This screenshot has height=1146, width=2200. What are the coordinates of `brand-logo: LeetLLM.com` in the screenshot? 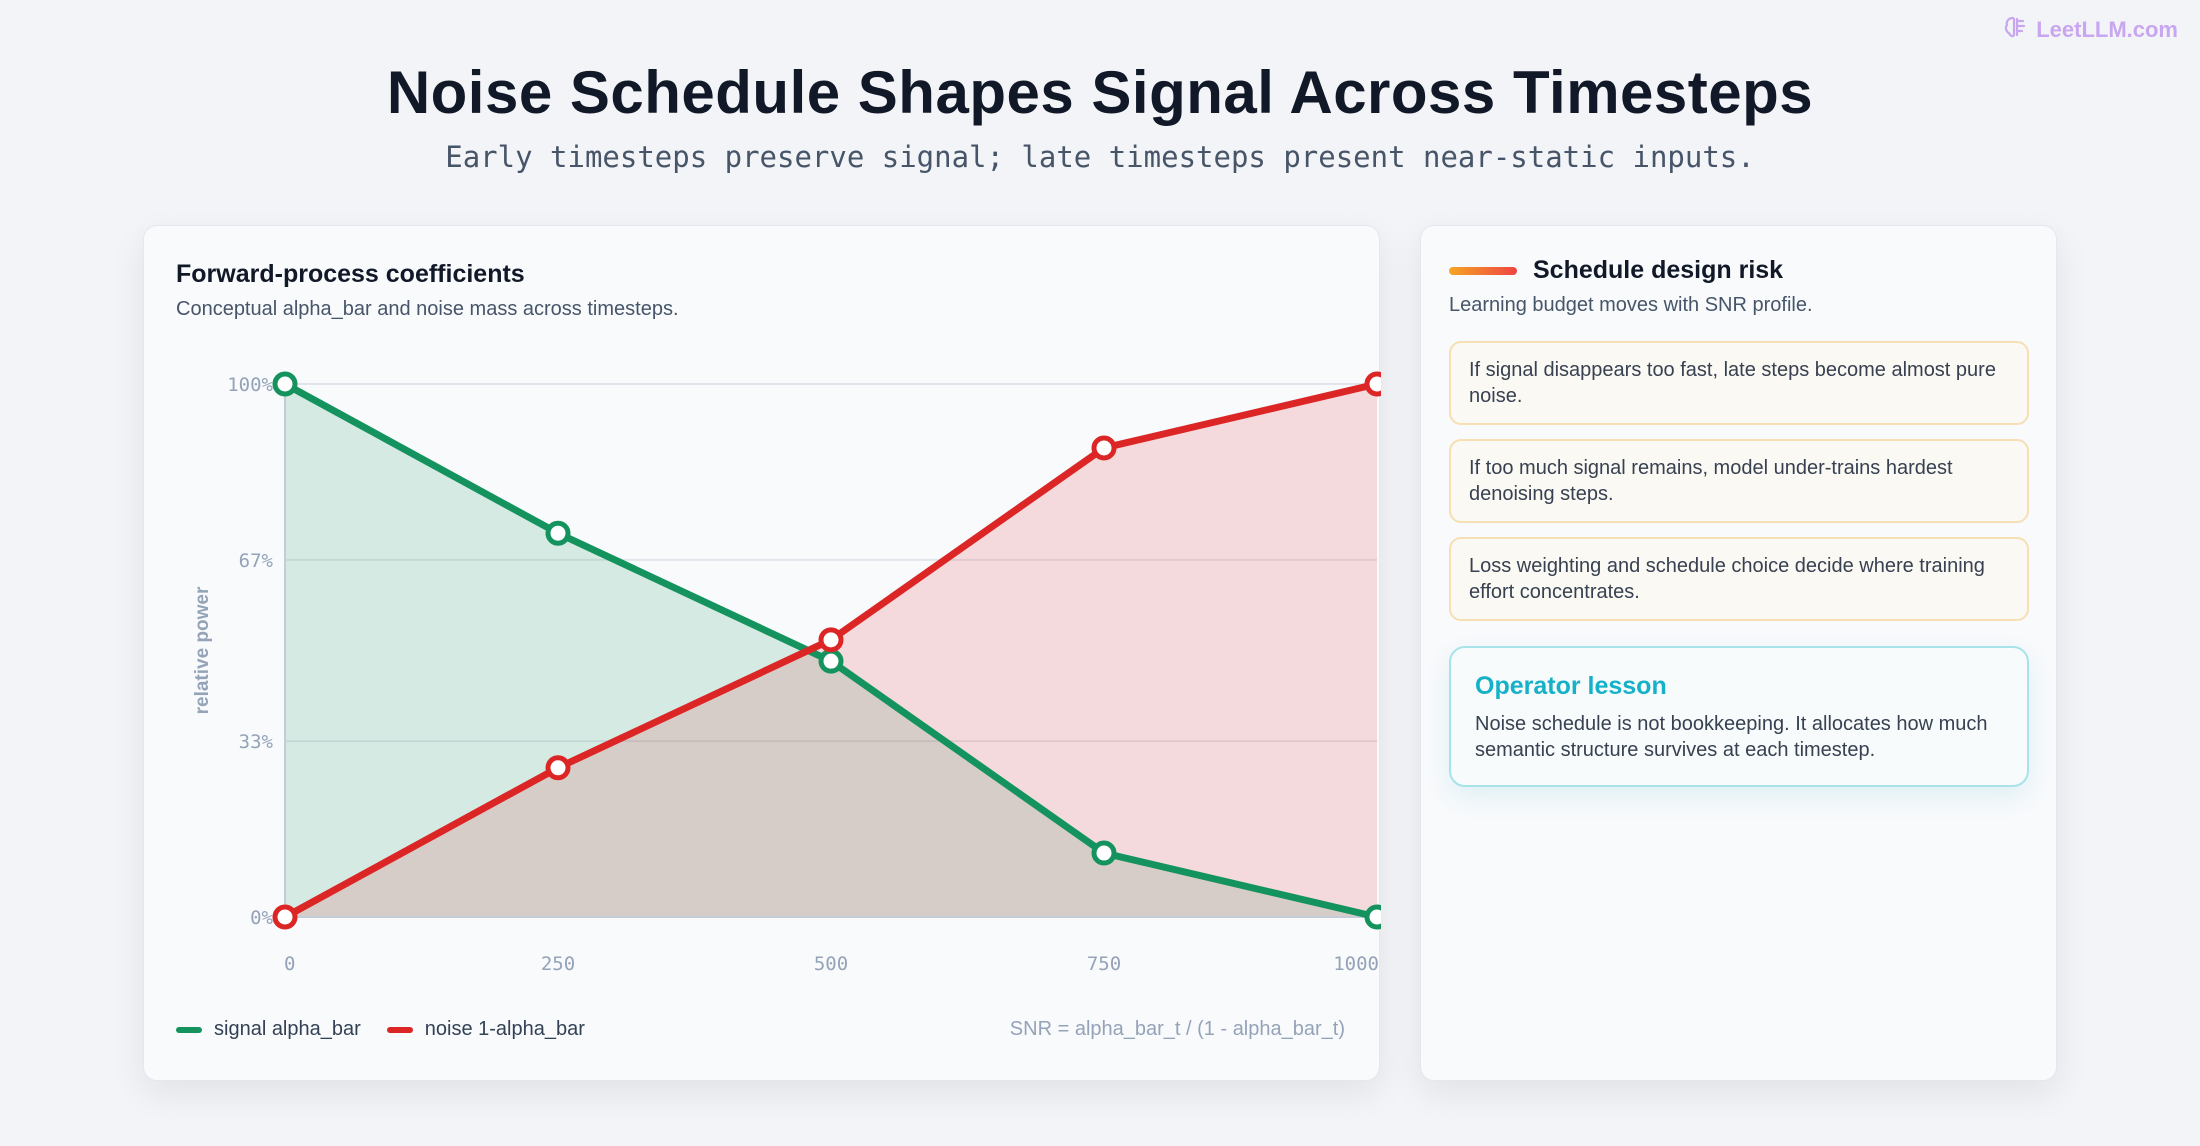 It's located at (2090, 30).